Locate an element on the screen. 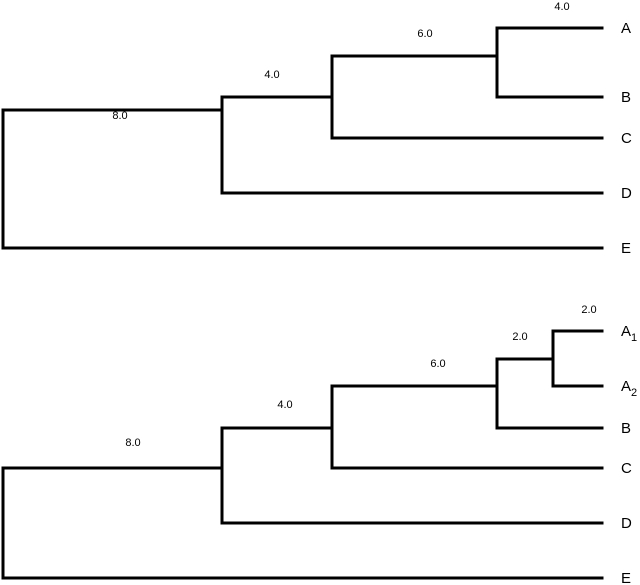 Image resolution: width=640 pixels, height=585 pixels. tree-2-length-label: 6.0 is located at coordinates (437, 364).